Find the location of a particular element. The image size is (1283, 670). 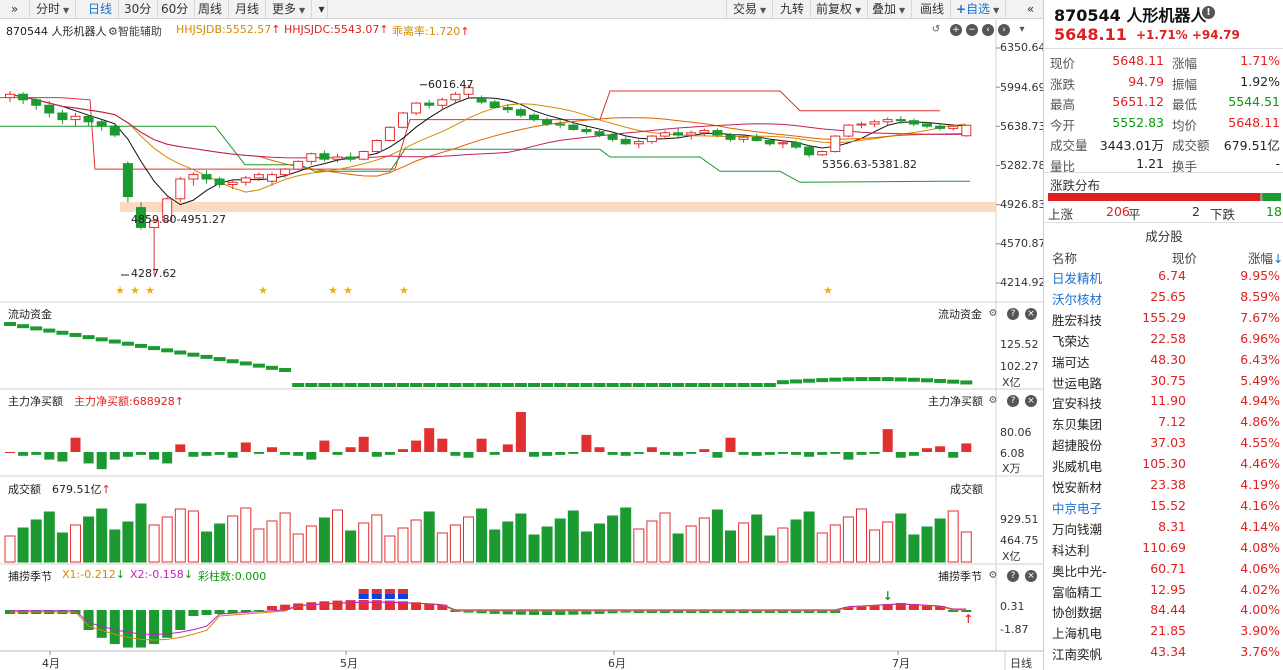

arrow-up-icon: ↑ is located at coordinates (384, 29).